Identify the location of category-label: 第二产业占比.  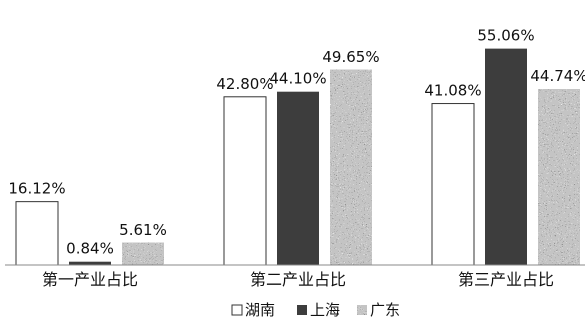
(298, 279).